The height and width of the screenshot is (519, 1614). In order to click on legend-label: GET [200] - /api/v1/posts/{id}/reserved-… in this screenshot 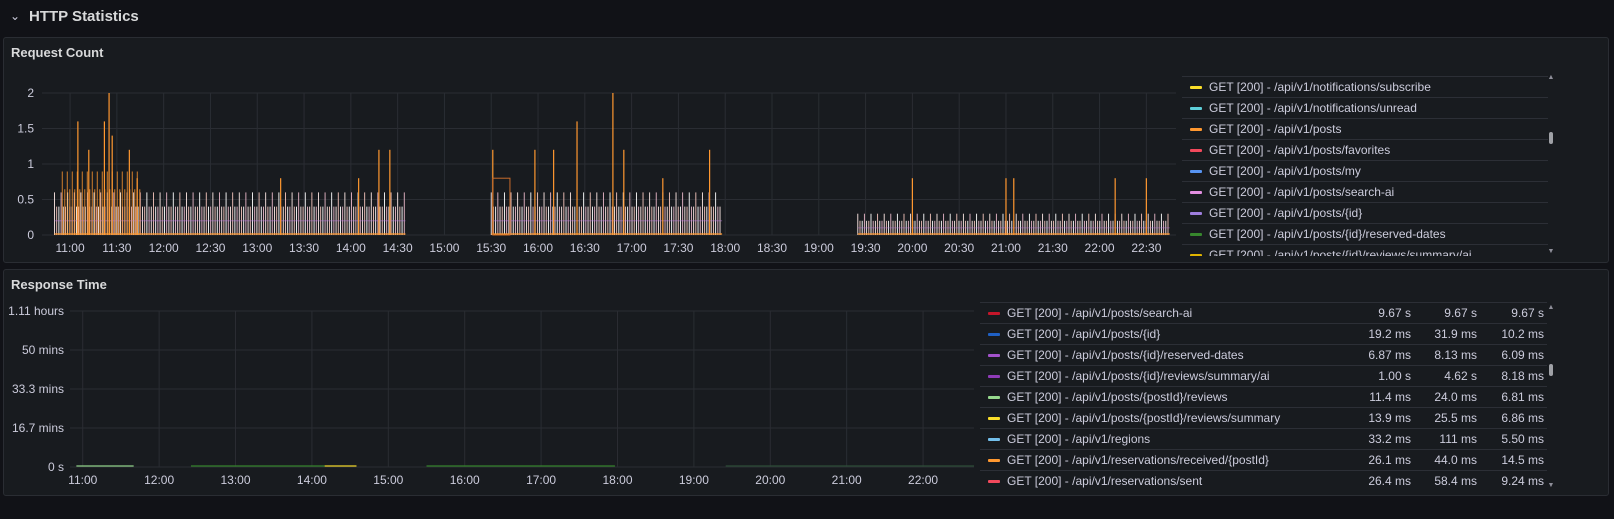, I will do `click(1125, 355)`.